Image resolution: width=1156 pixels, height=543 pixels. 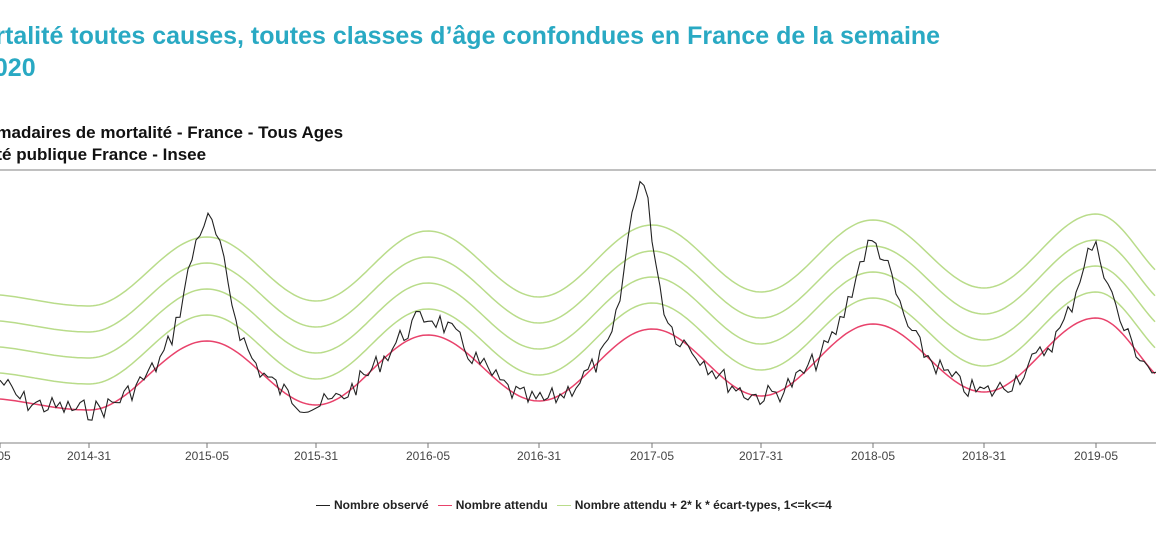 What do you see at coordinates (501, 505) in the screenshot?
I see `legend-label-expected: Nombre attendu` at bounding box center [501, 505].